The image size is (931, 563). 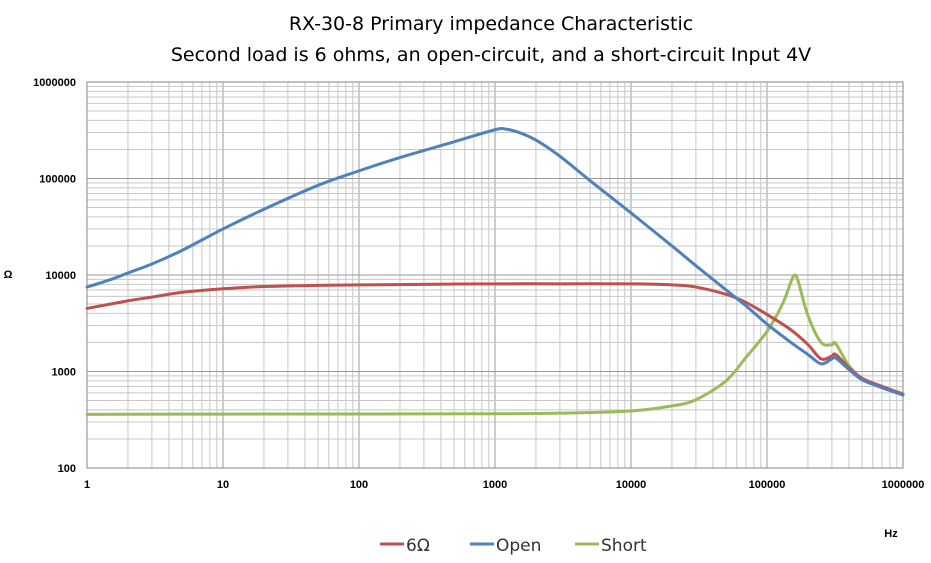 What do you see at coordinates (8, 275) in the screenshot?
I see `y-axis-label: Ω` at bounding box center [8, 275].